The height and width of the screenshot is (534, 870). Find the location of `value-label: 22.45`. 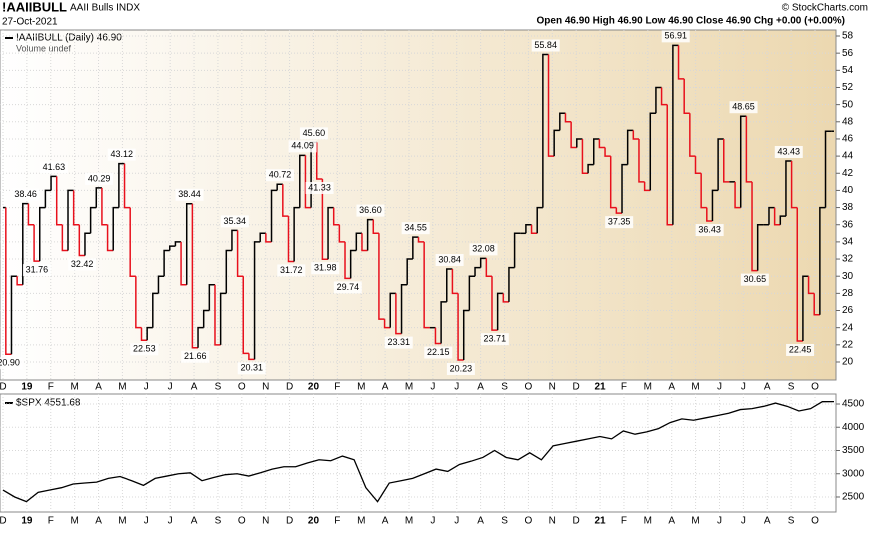

value-label: 22.45 is located at coordinates (800, 349).